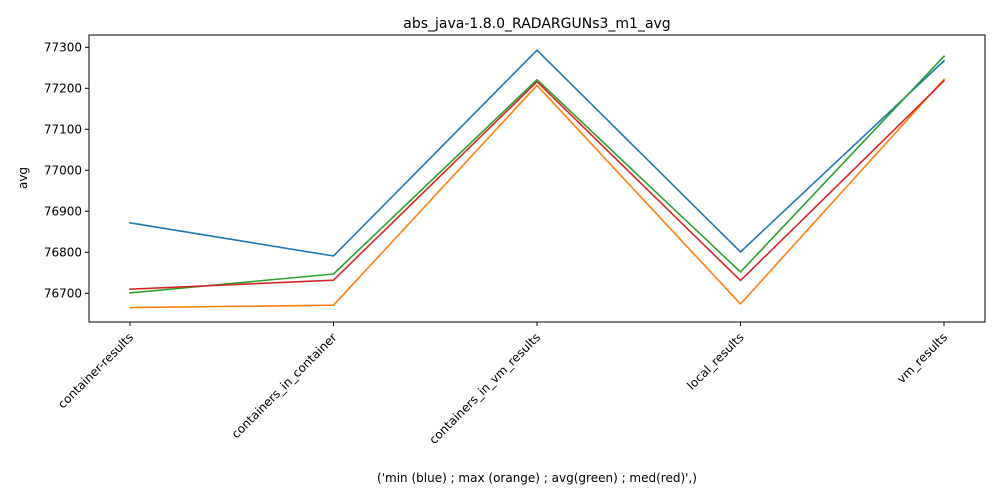  I want to click on y-tick-label: 76900, so click(63, 211).